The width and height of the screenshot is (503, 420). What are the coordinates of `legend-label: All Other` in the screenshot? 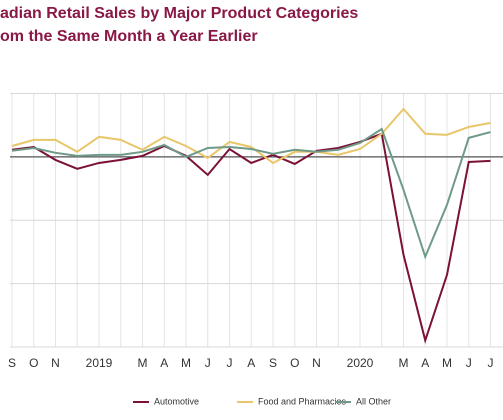 It's located at (373, 401).